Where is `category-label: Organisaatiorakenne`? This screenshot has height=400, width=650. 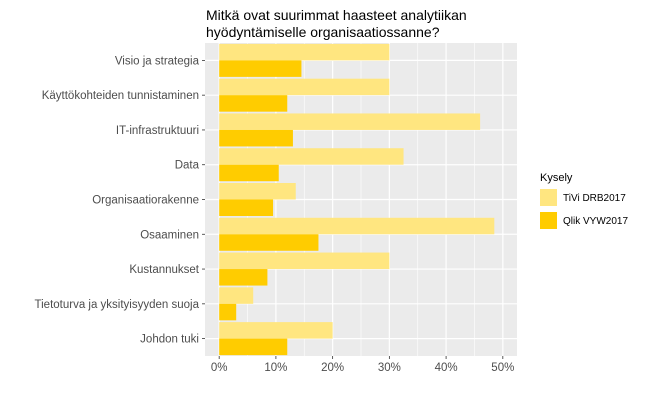 category-label: Organisaatiorakenne is located at coordinates (145, 201).